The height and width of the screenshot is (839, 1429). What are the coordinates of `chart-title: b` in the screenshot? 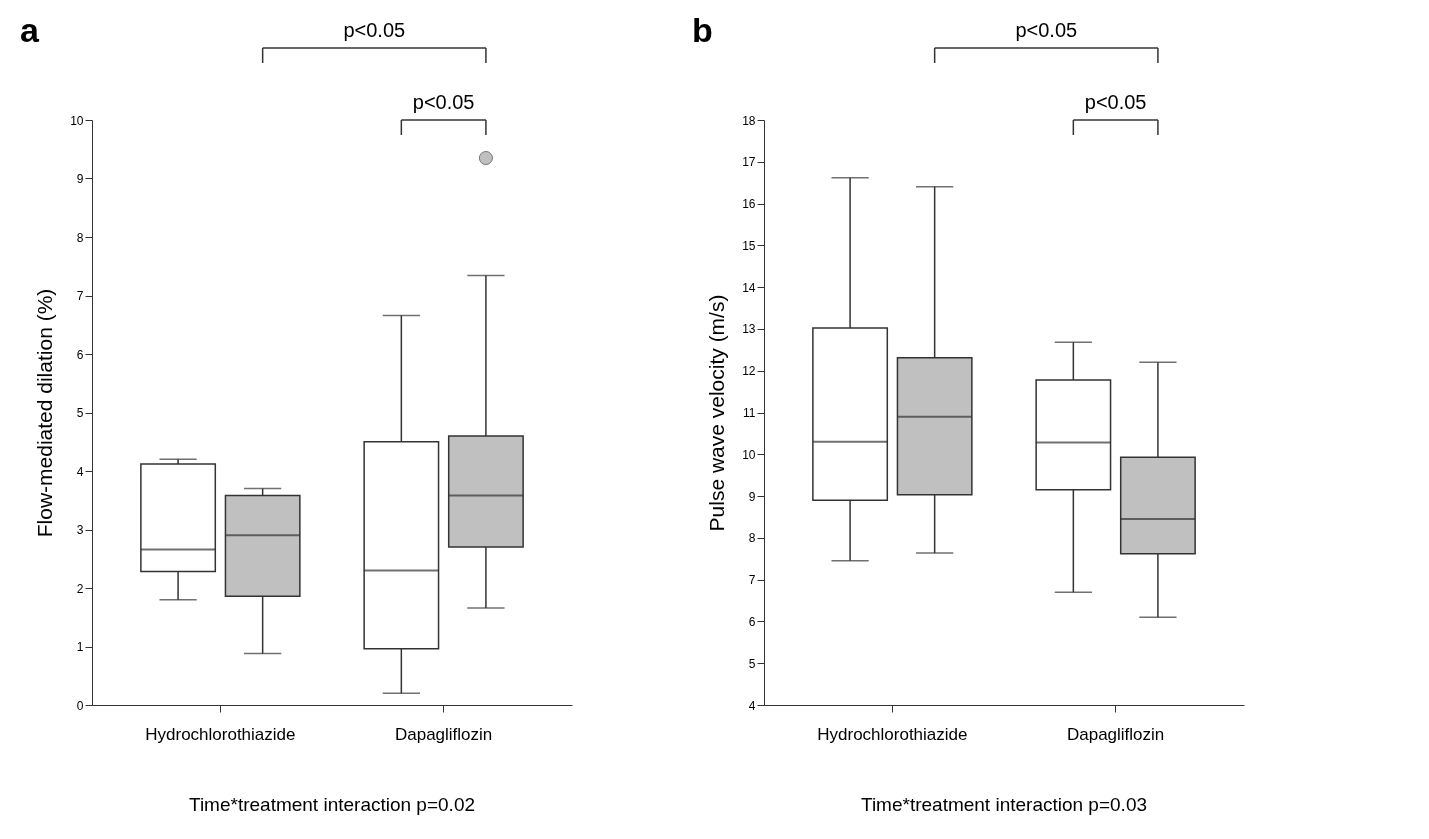 It's located at (702, 30).